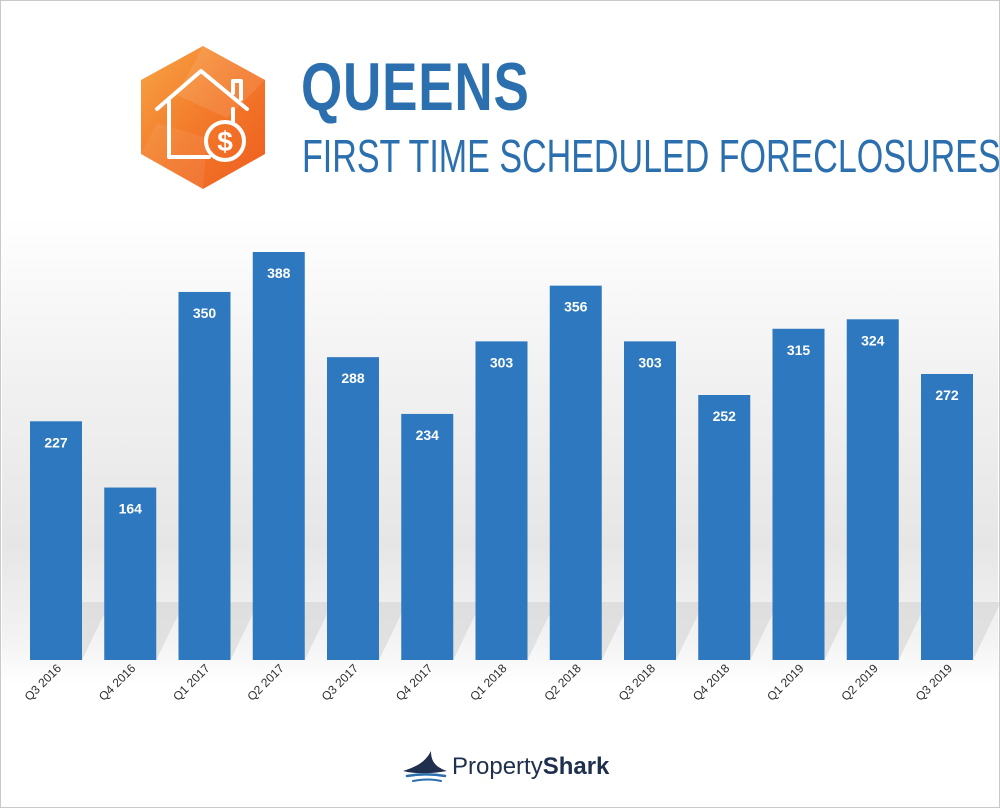  I want to click on data-label: 356, so click(576, 307).